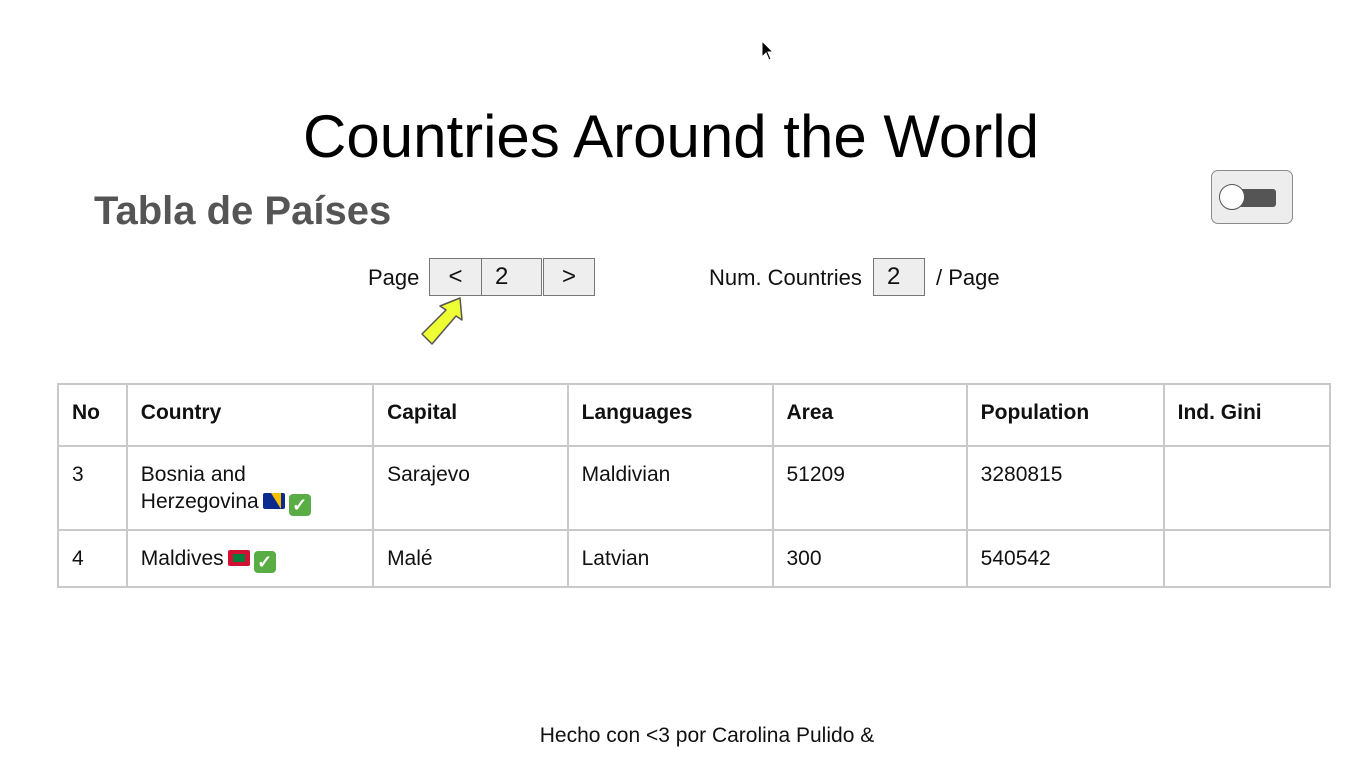 This screenshot has width=1366, height=768. I want to click on maldives-flag-icon, so click(238, 558).